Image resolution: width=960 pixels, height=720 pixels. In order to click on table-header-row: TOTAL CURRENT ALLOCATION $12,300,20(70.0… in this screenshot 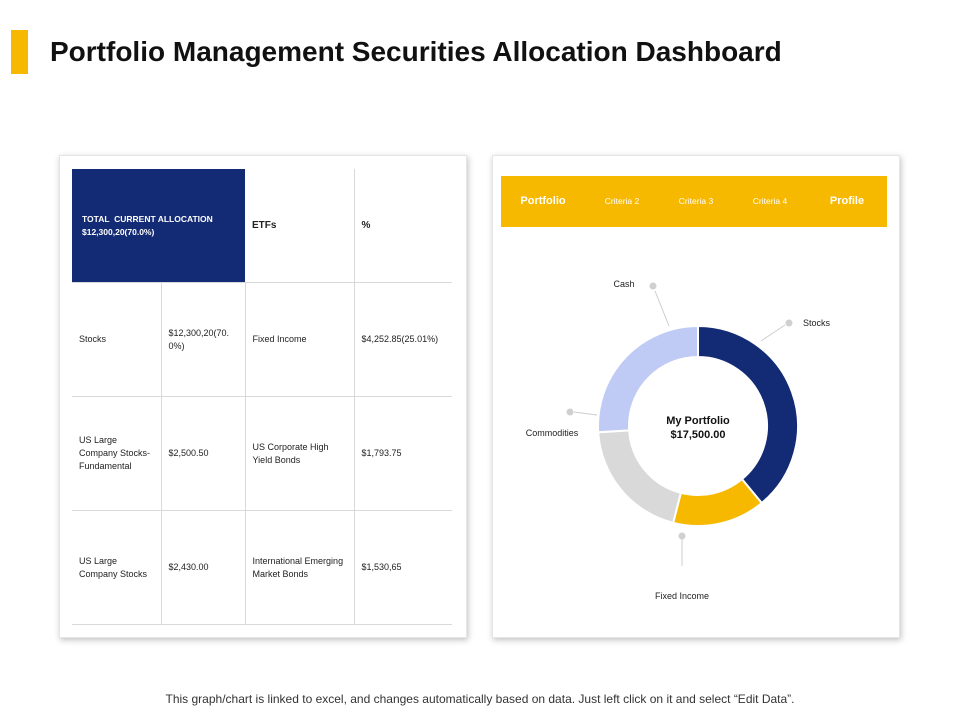, I will do `click(262, 226)`.